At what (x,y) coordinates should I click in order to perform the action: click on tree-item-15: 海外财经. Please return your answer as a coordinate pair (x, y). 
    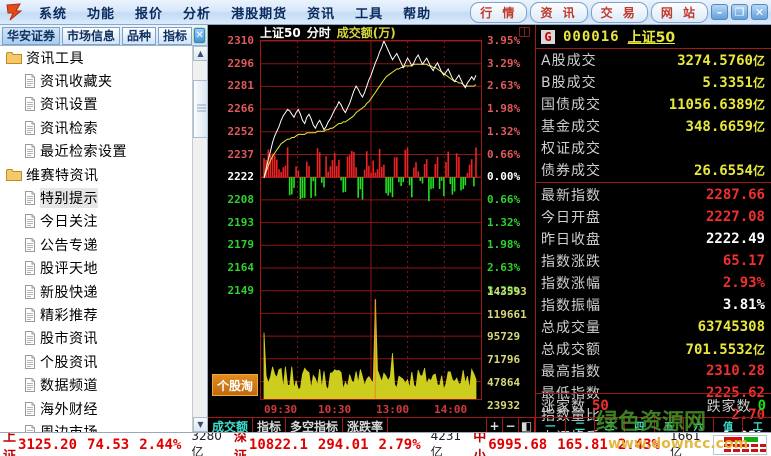
    Looking at the image, I should click on (96, 408).